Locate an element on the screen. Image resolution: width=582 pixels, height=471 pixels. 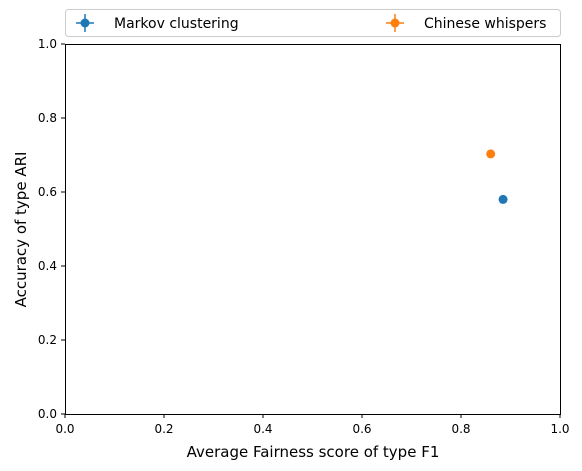
legend-entry: Chinese whispers is located at coordinates (466, 23).